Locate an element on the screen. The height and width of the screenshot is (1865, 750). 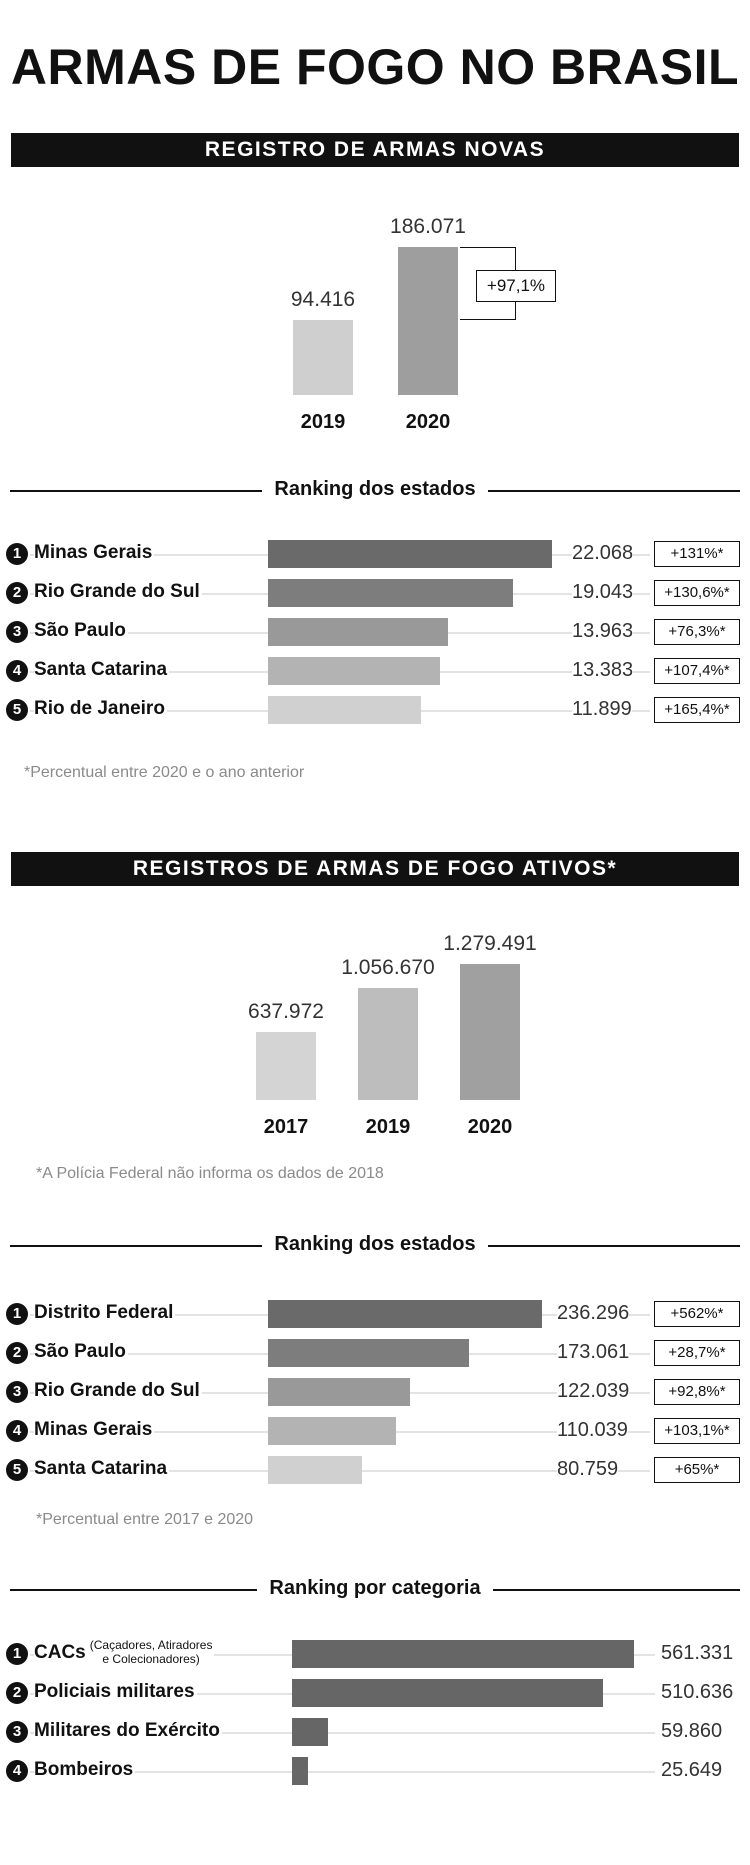
section-header-new-registrations: REGISTRO DE ARMAS NOVAS is located at coordinates (375, 150).